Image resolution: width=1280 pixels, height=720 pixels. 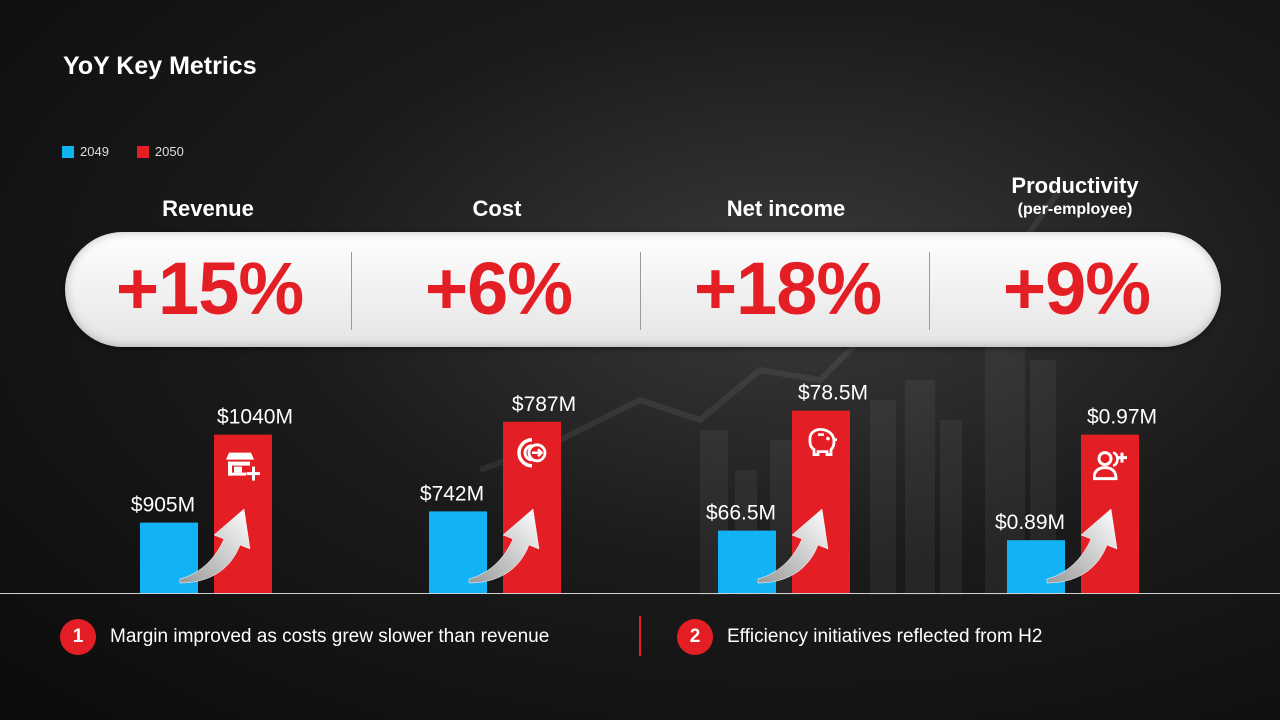 What do you see at coordinates (1036, 566) in the screenshot?
I see `bar-productivity-2049` at bounding box center [1036, 566].